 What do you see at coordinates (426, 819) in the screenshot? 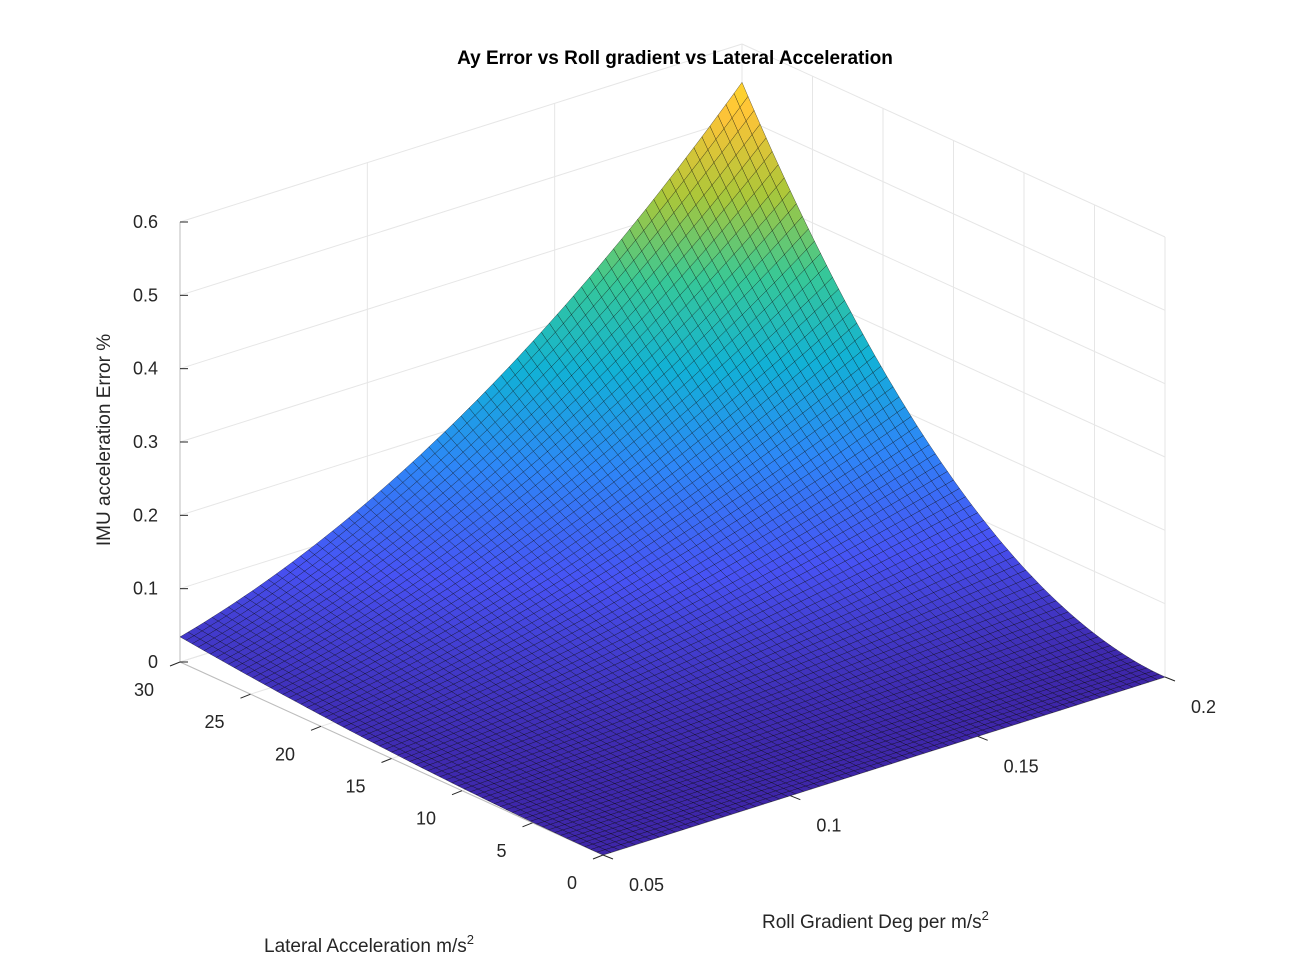
I see `y-tick-label: 10` at bounding box center [426, 819].